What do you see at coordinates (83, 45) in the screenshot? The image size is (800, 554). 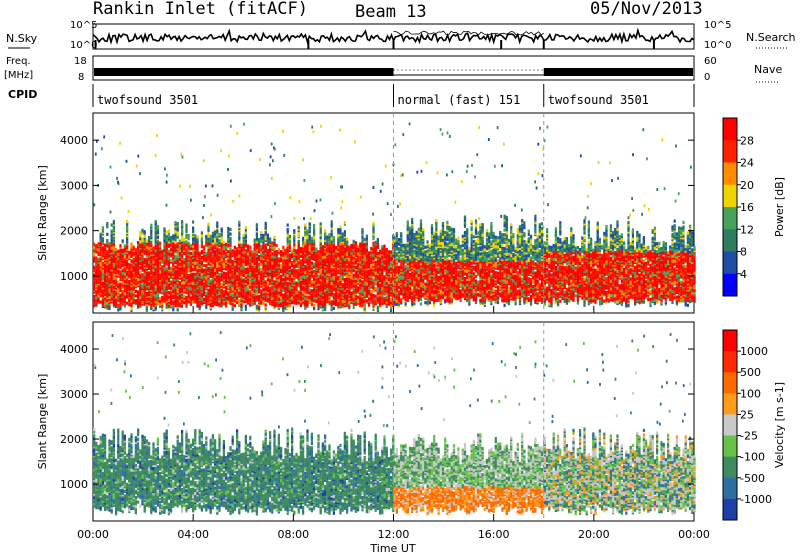 I see `noise-tick-bottom-left: 10^0` at bounding box center [83, 45].